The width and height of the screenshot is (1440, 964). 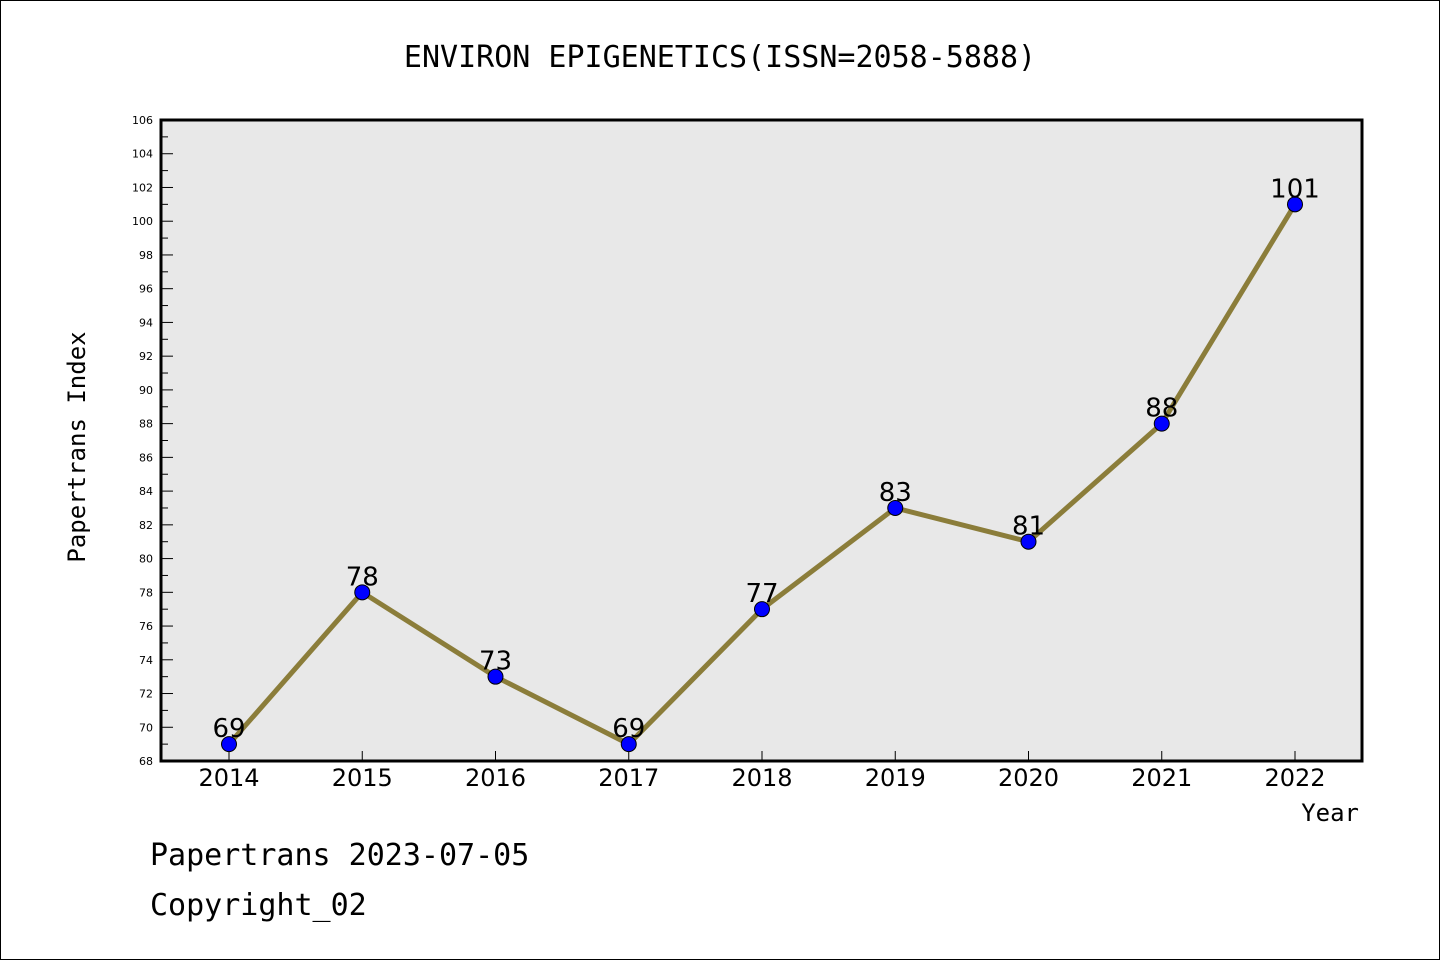 I want to click on y-tick-label: 94, so click(x=146, y=322).